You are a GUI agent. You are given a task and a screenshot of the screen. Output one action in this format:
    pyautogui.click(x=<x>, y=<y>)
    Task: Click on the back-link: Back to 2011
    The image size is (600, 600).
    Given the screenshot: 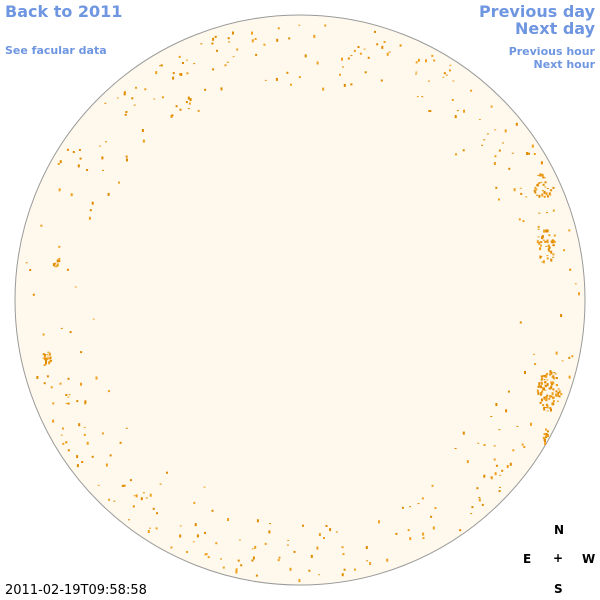 What is the action you would take?
    pyautogui.click(x=64, y=11)
    